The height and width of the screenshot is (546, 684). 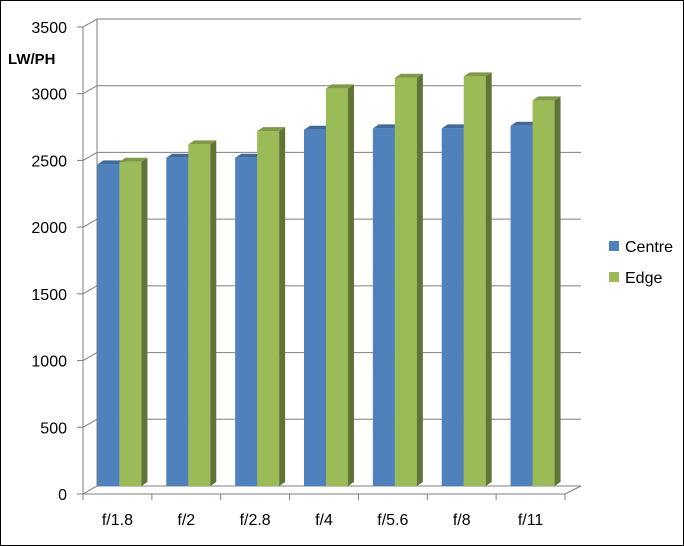 I want to click on y-tick-label: 2000, so click(x=49, y=228).